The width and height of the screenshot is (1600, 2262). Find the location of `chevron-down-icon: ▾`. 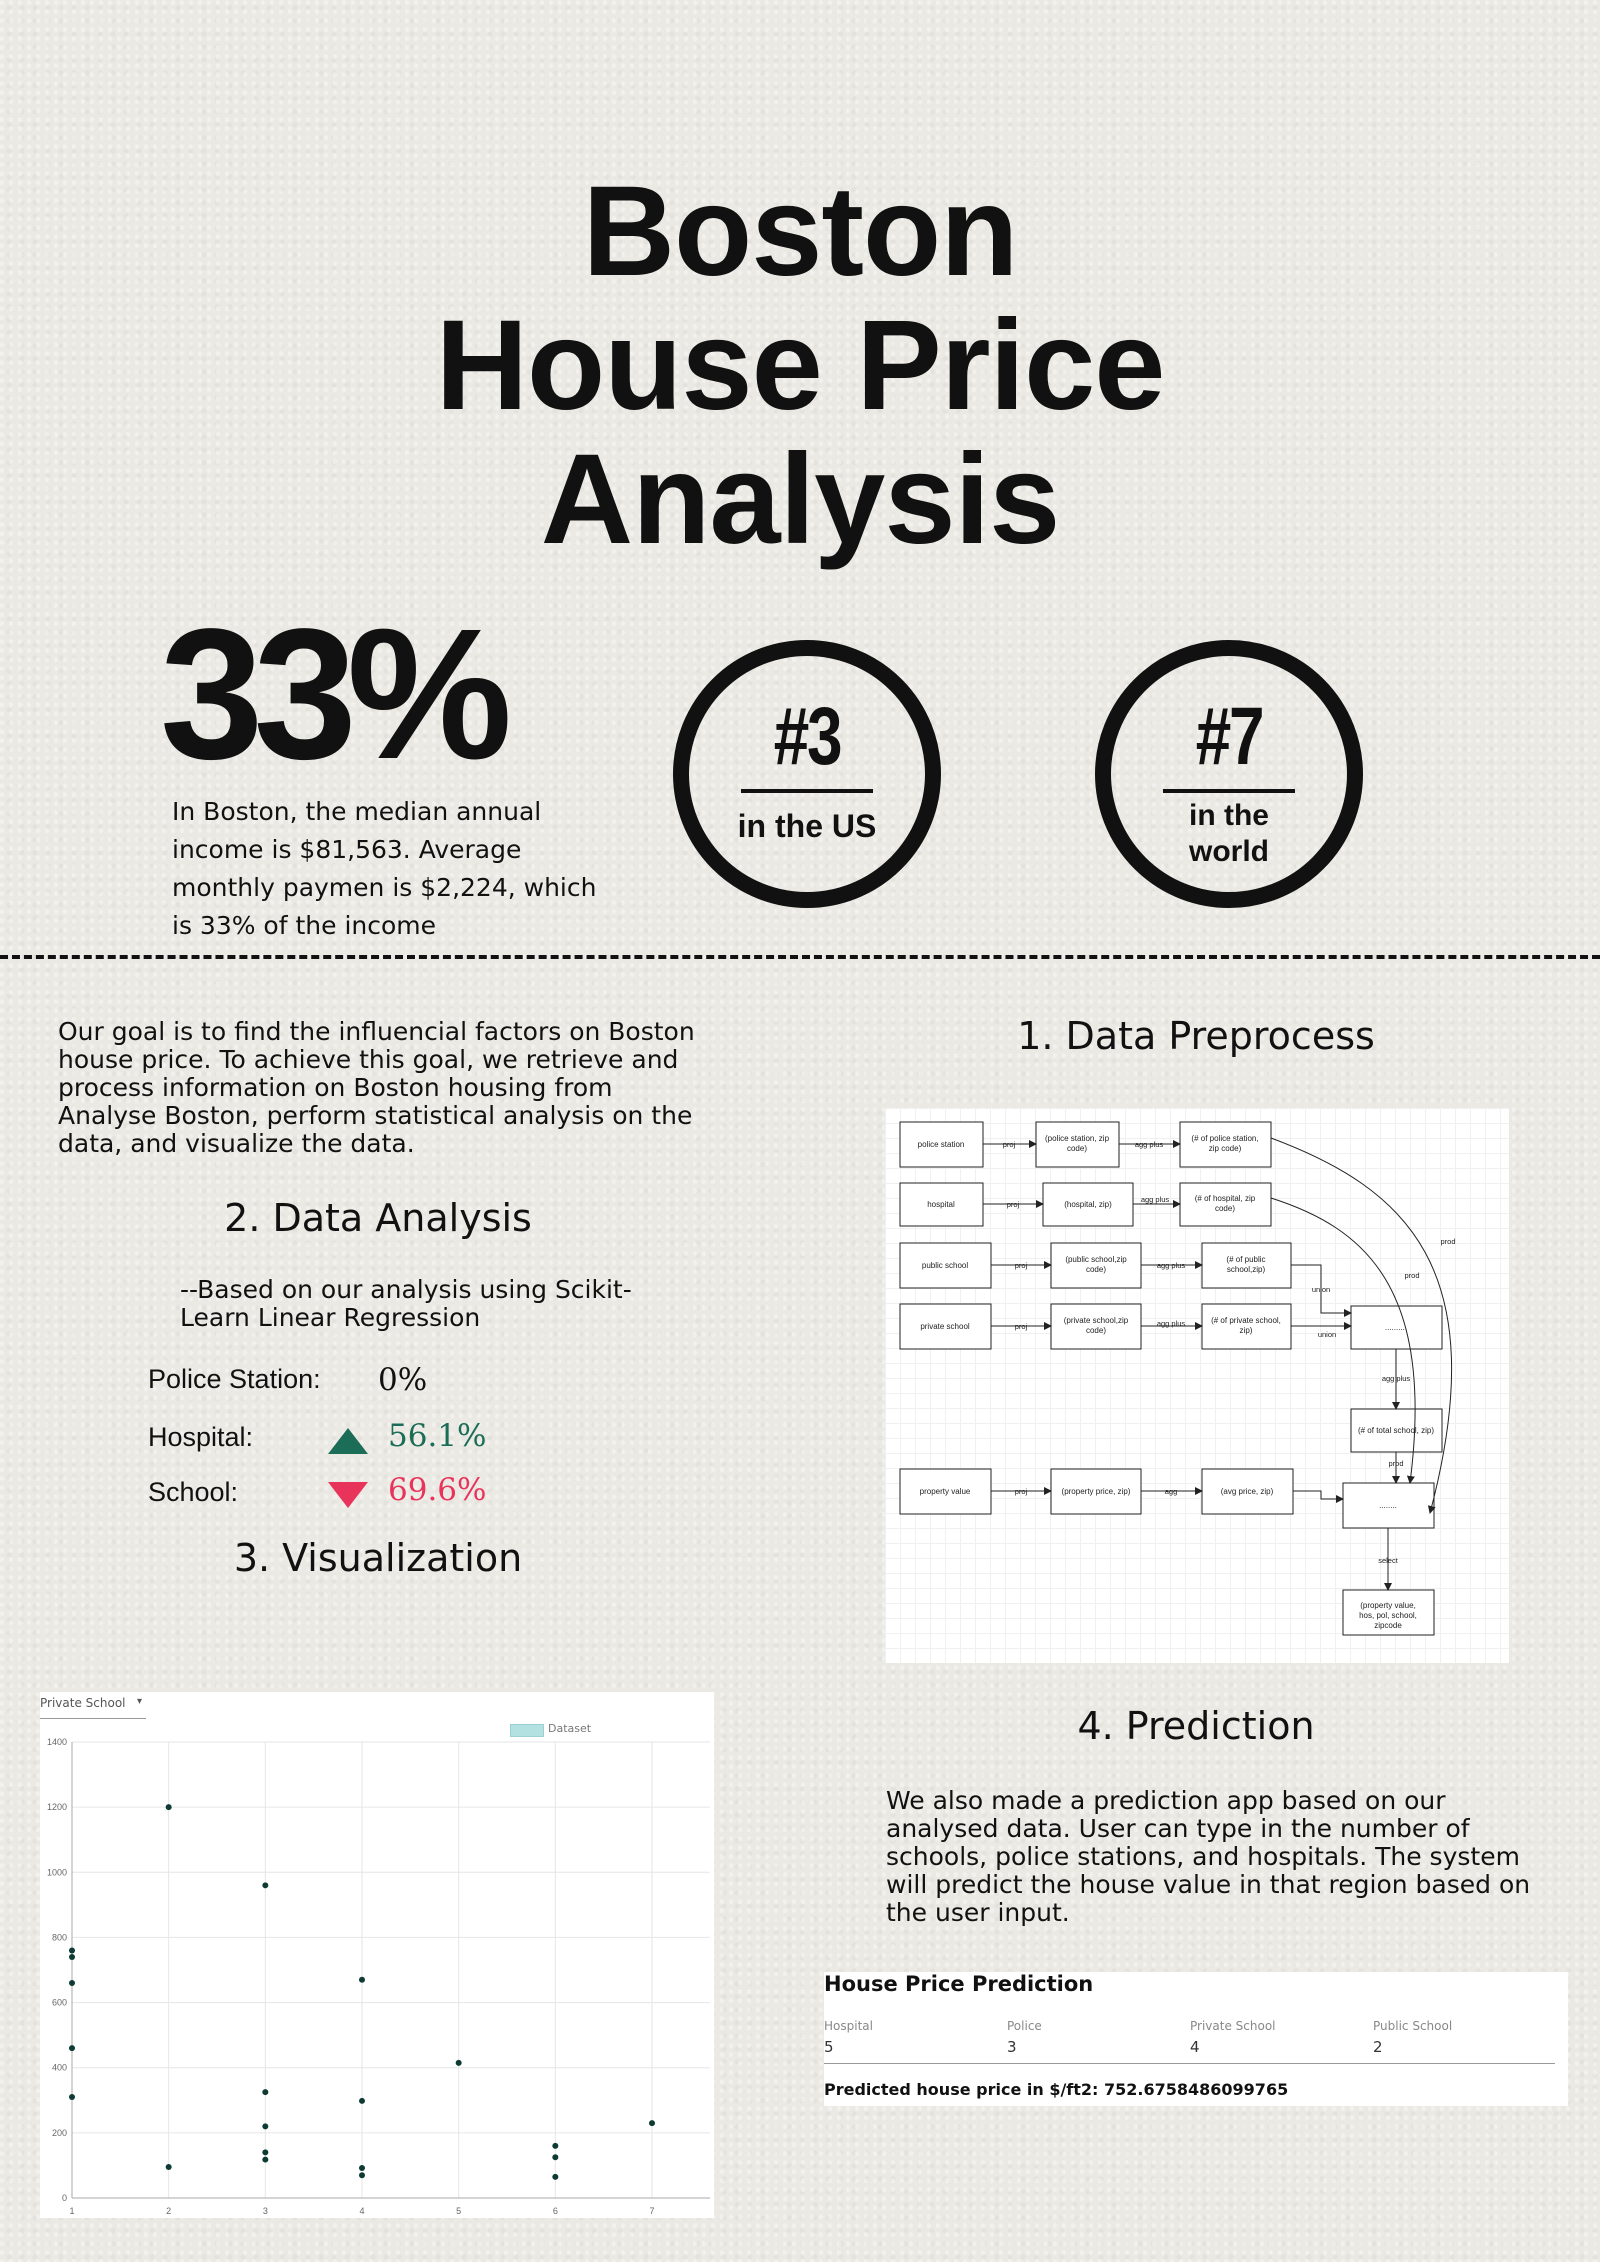

chevron-down-icon: ▾ is located at coordinates (139, 1701).